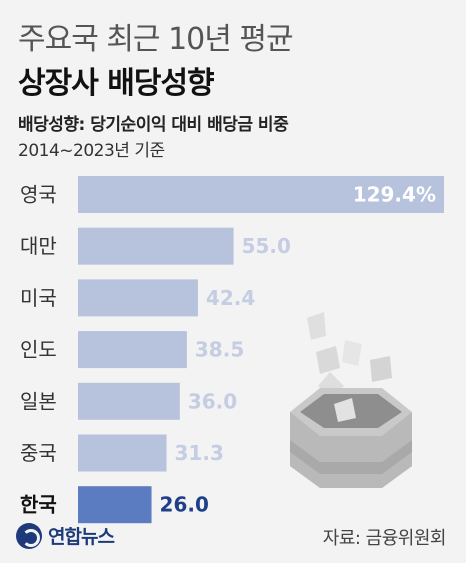  What do you see at coordinates (29, 535) in the screenshot?
I see `yonhap-logo-icon` at bounding box center [29, 535].